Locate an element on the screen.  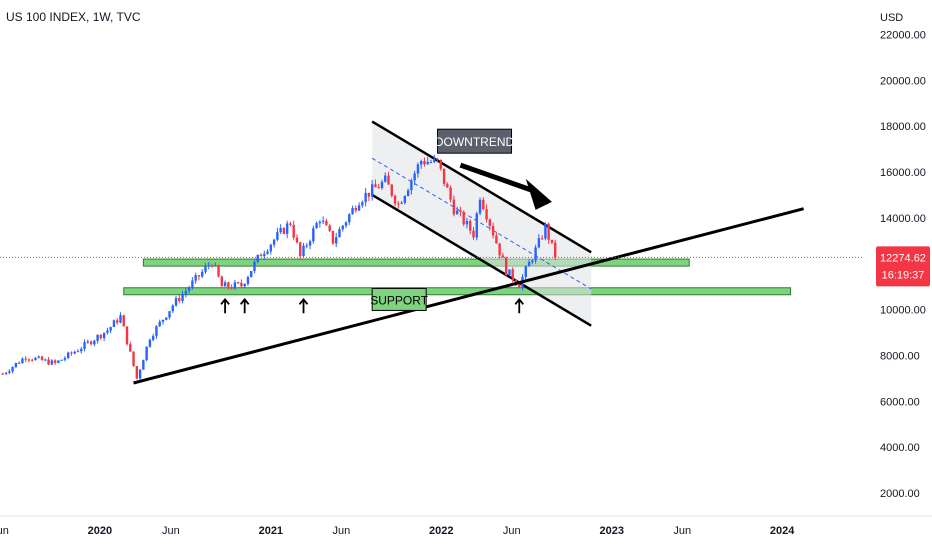
support-zones is located at coordinates (457, 277).